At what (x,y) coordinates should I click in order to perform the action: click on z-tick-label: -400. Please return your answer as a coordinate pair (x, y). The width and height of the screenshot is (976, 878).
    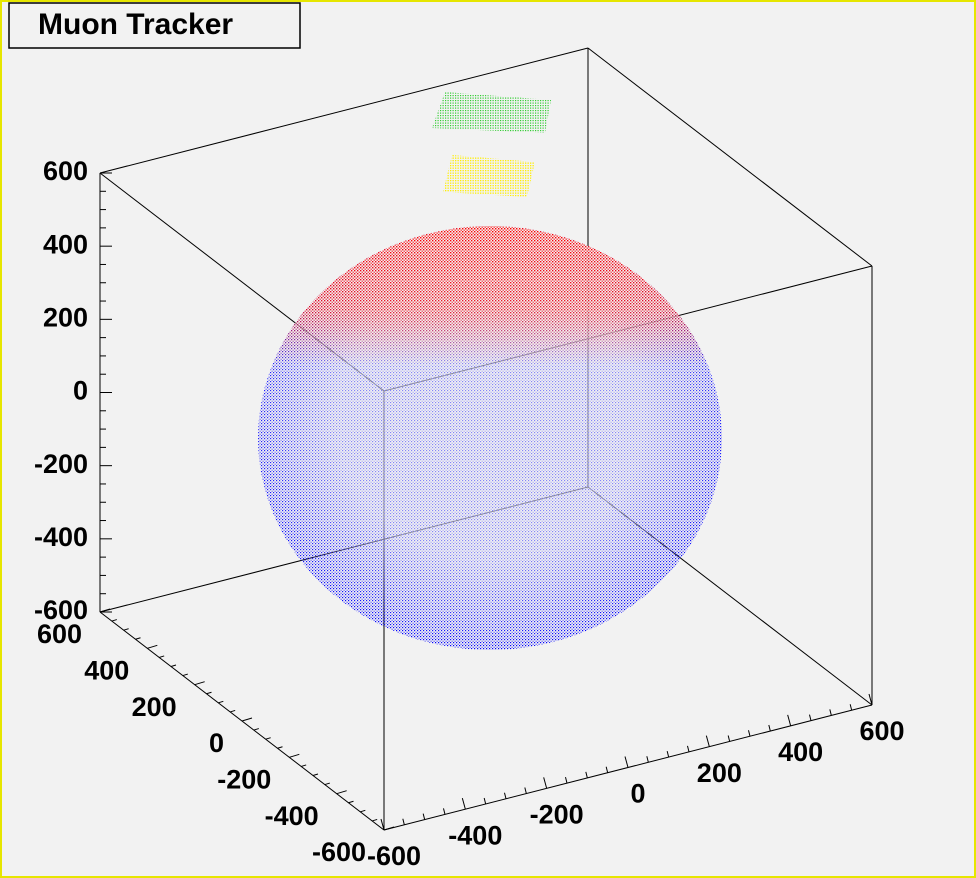
    Looking at the image, I should click on (61, 537).